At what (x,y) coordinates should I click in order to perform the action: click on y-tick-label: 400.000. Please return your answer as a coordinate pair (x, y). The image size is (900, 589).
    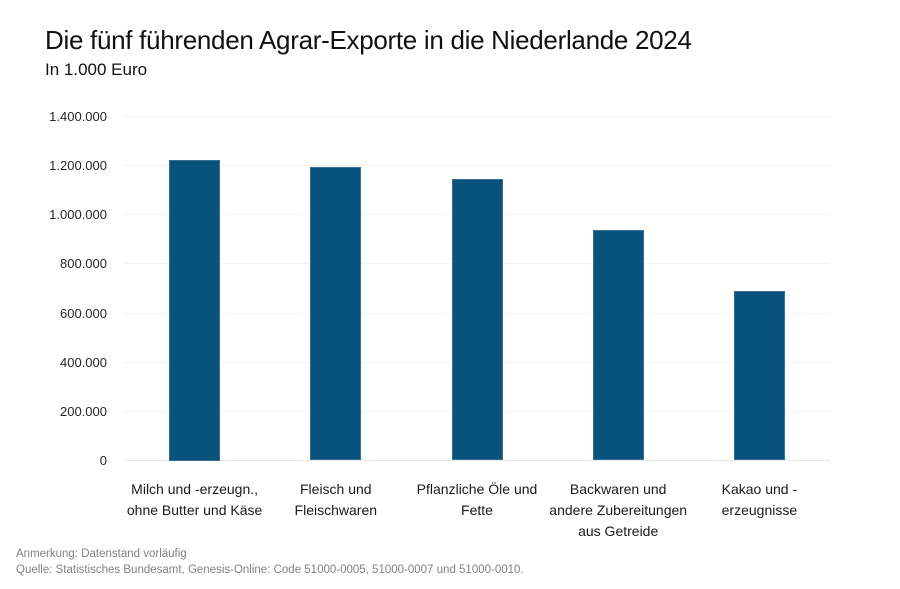
    Looking at the image, I should click on (83, 362).